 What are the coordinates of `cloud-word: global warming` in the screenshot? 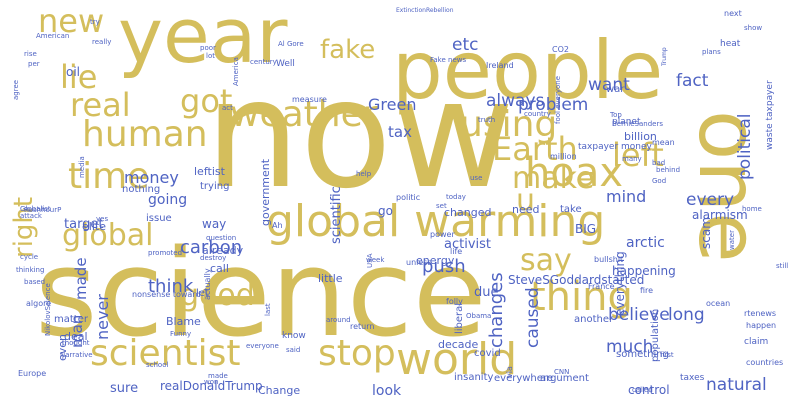 It's located at (435, 221).